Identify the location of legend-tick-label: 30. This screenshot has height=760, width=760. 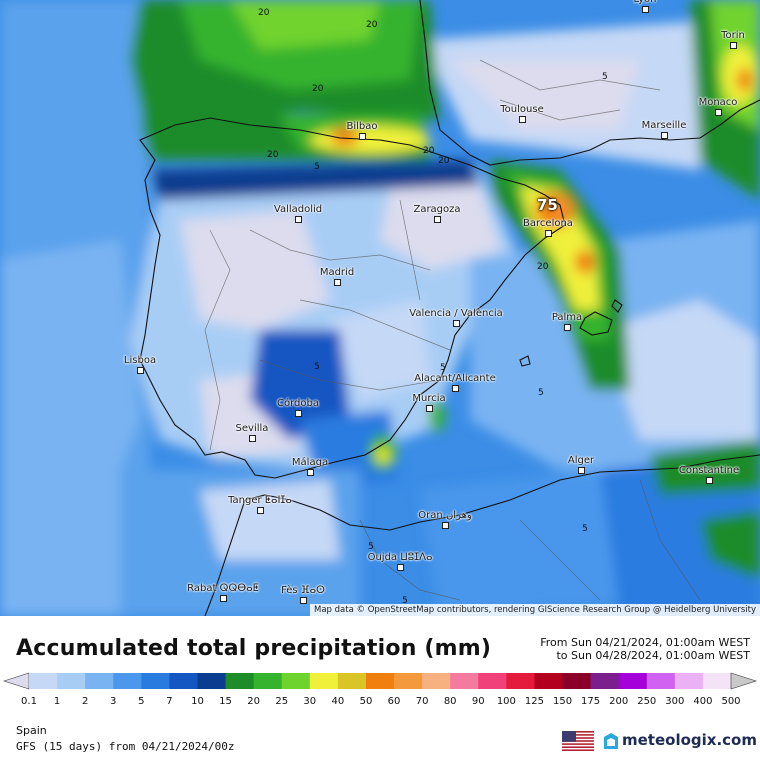
(310, 701).